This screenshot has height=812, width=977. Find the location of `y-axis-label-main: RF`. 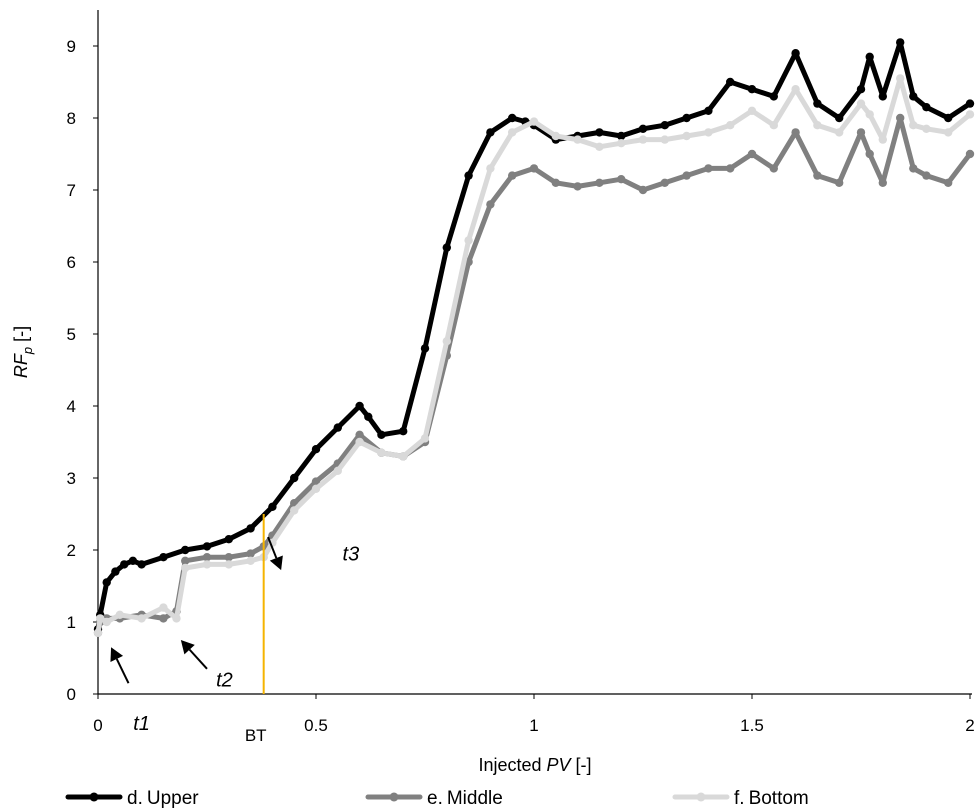

y-axis-label-main: RF is located at coordinates (21, 365).